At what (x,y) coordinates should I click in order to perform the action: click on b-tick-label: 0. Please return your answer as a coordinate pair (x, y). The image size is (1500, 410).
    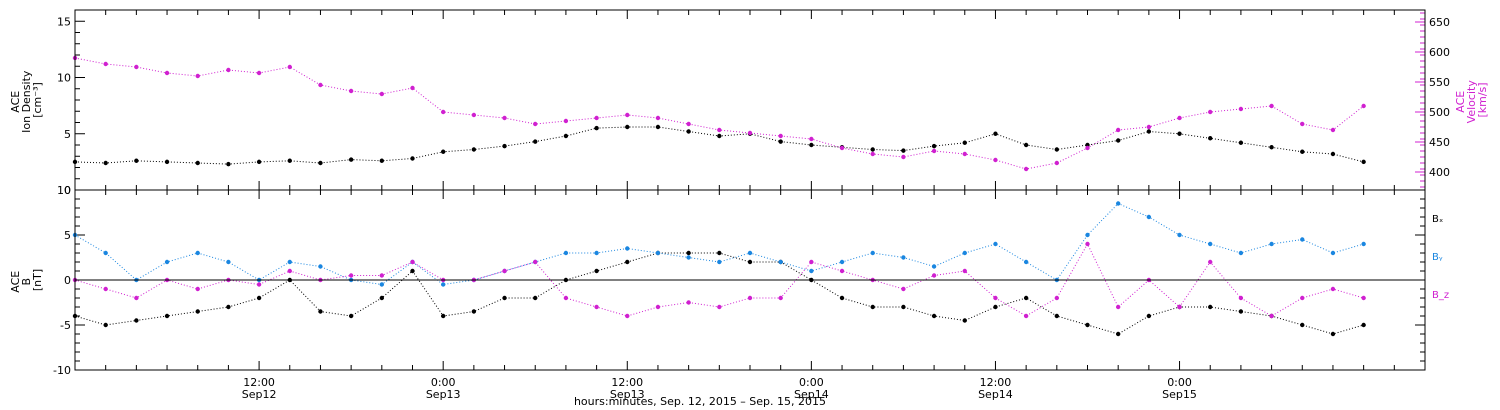
    Looking at the image, I should click on (67, 280).